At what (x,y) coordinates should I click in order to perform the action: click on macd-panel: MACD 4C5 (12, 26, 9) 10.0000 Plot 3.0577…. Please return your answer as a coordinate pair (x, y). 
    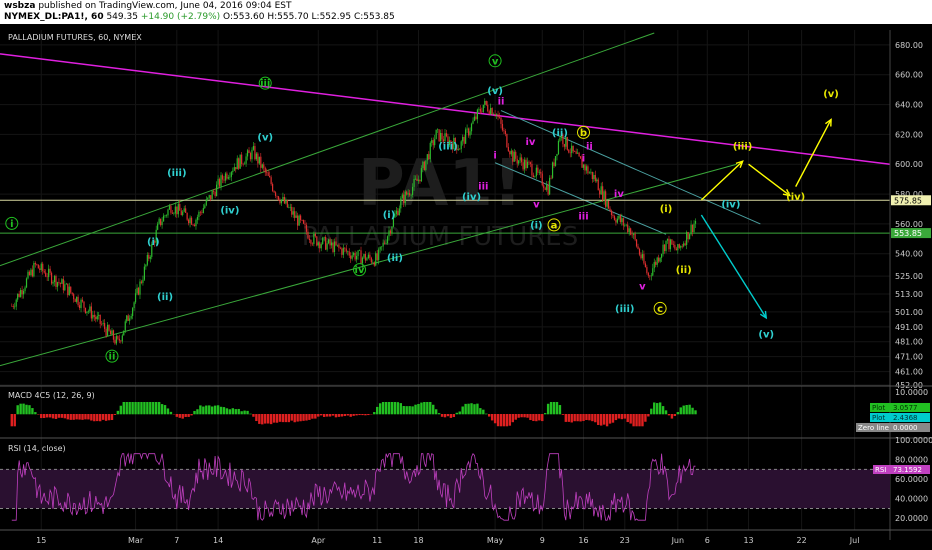
    Looking at the image, I should click on (466, 408).